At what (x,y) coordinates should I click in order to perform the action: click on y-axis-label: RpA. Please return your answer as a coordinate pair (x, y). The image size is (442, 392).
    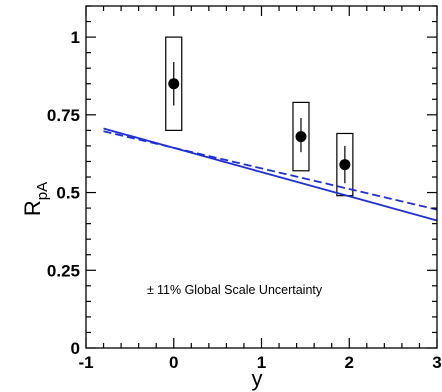
    Looking at the image, I should click on (35, 199).